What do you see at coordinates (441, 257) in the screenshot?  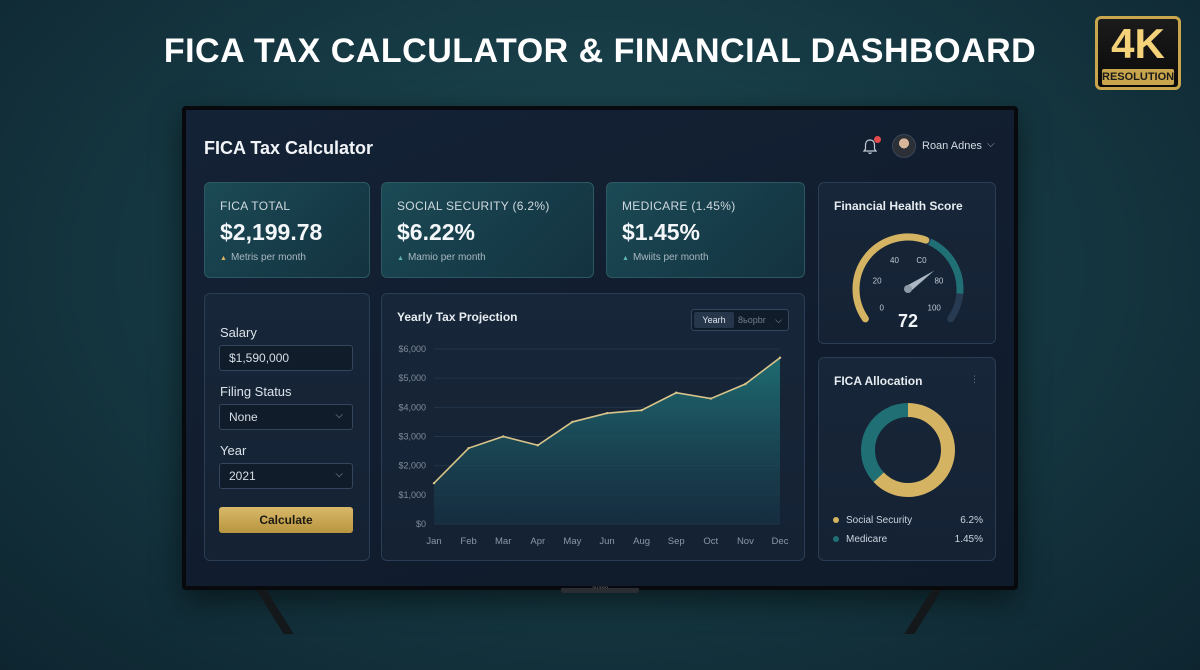 I see `stat-sub: ▲ Mamio per month` at bounding box center [441, 257].